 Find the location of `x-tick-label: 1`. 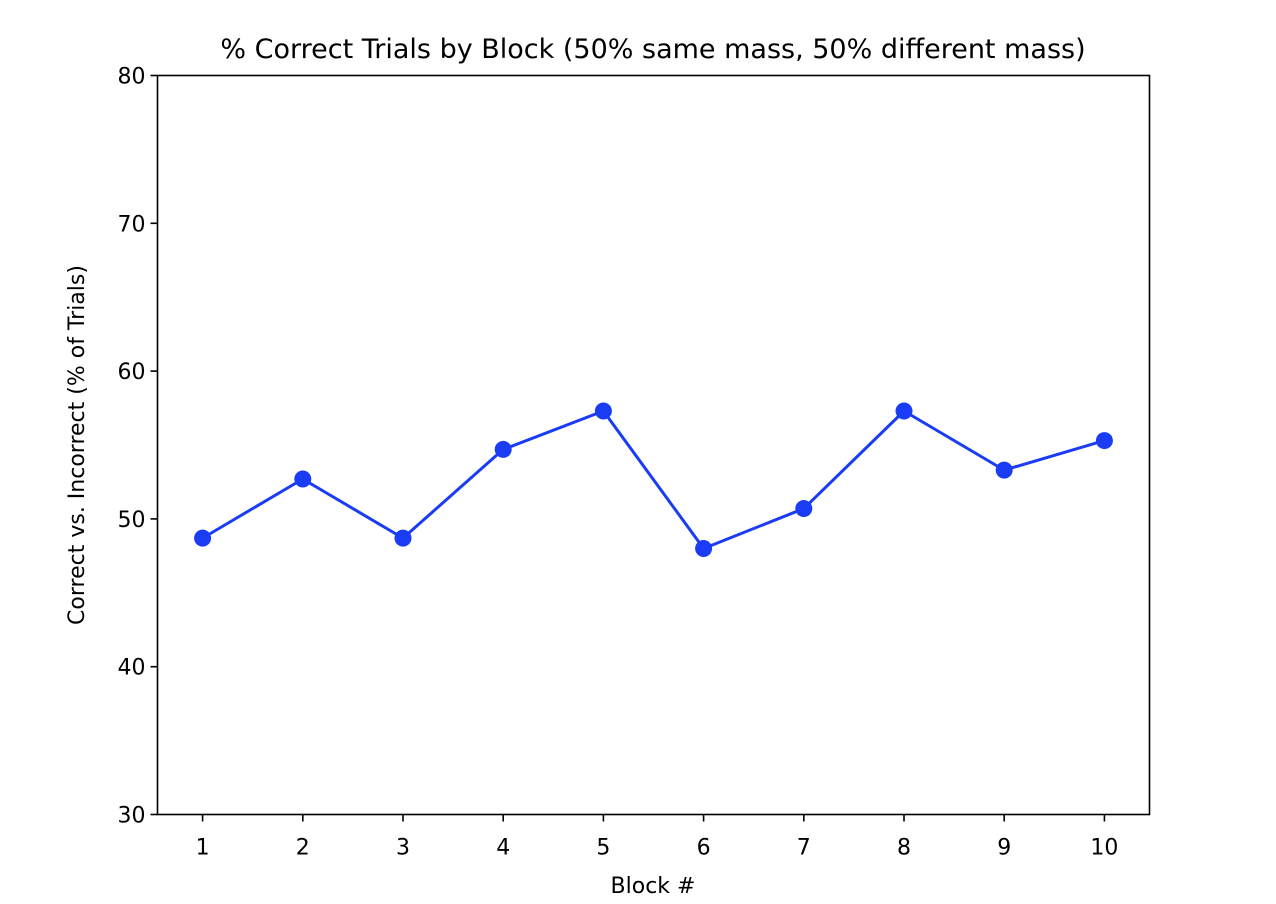

x-tick-label: 1 is located at coordinates (203, 848).